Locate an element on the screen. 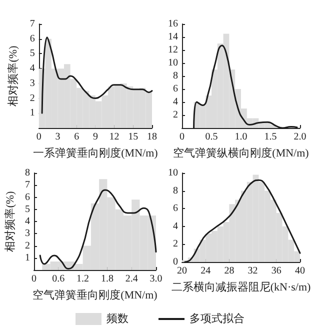 The width and height of the screenshot is (320, 336). x-tick-label: 2.4 is located at coordinates (131, 279).